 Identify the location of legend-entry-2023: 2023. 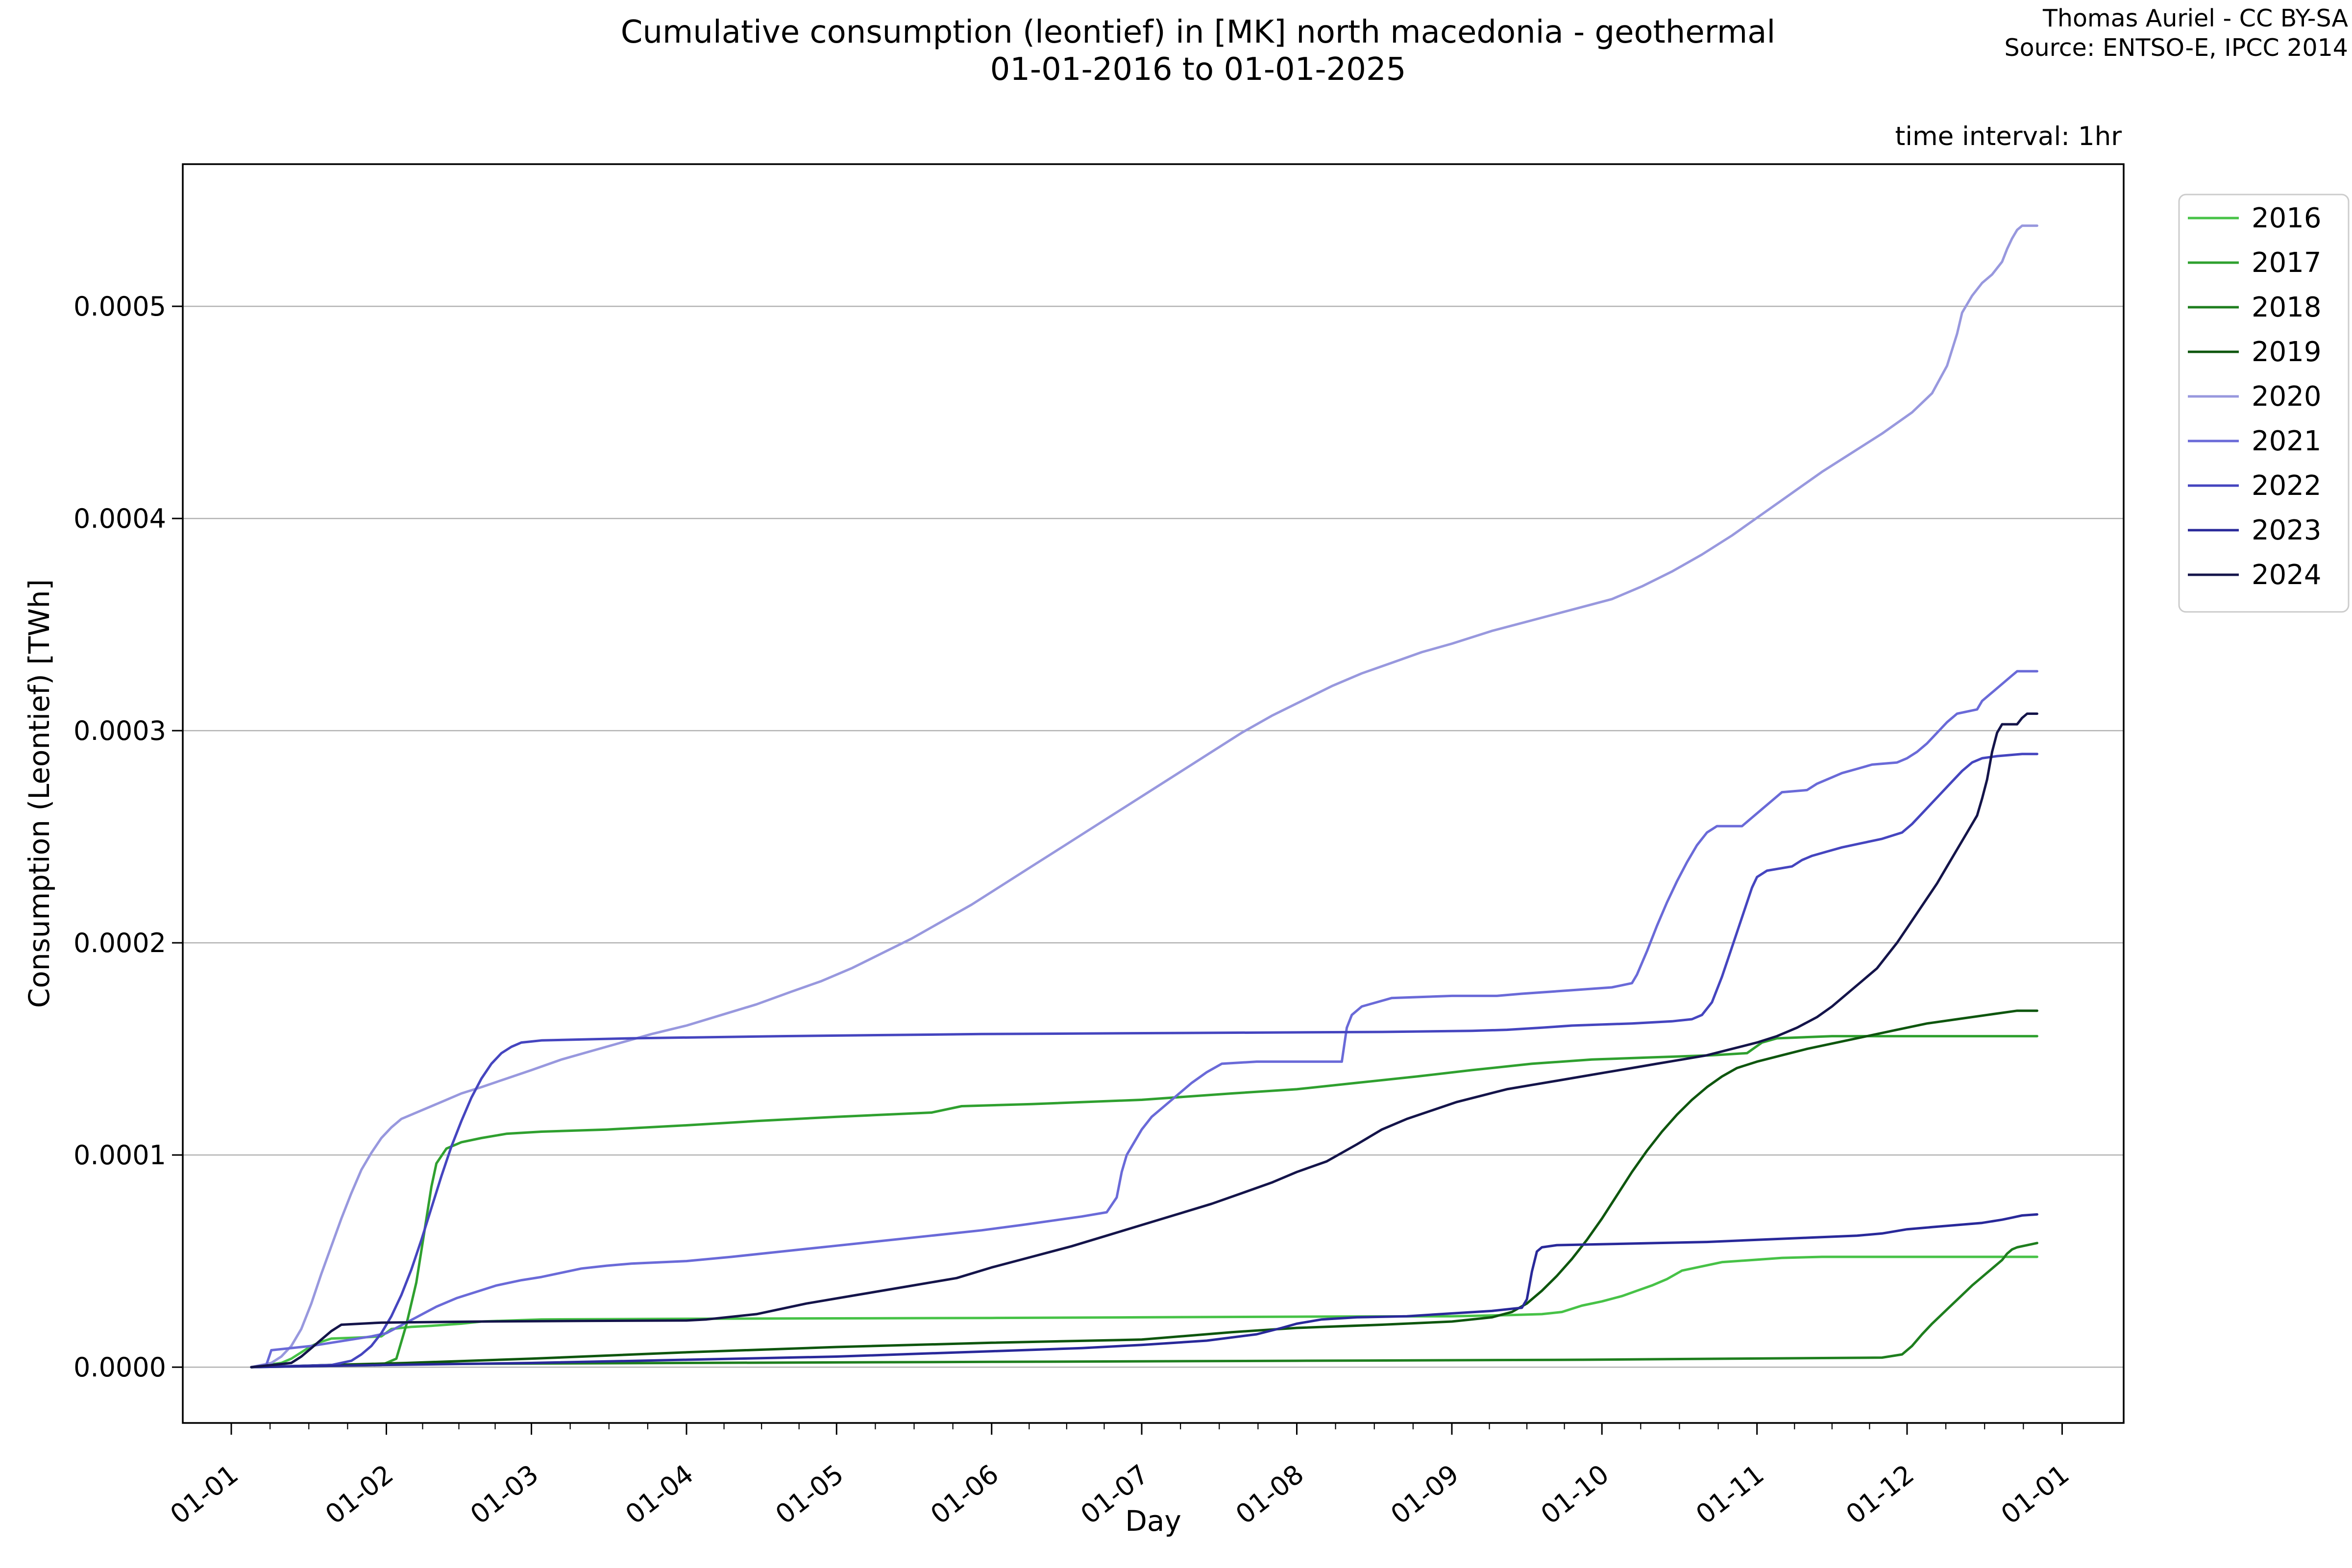
(2255, 530).